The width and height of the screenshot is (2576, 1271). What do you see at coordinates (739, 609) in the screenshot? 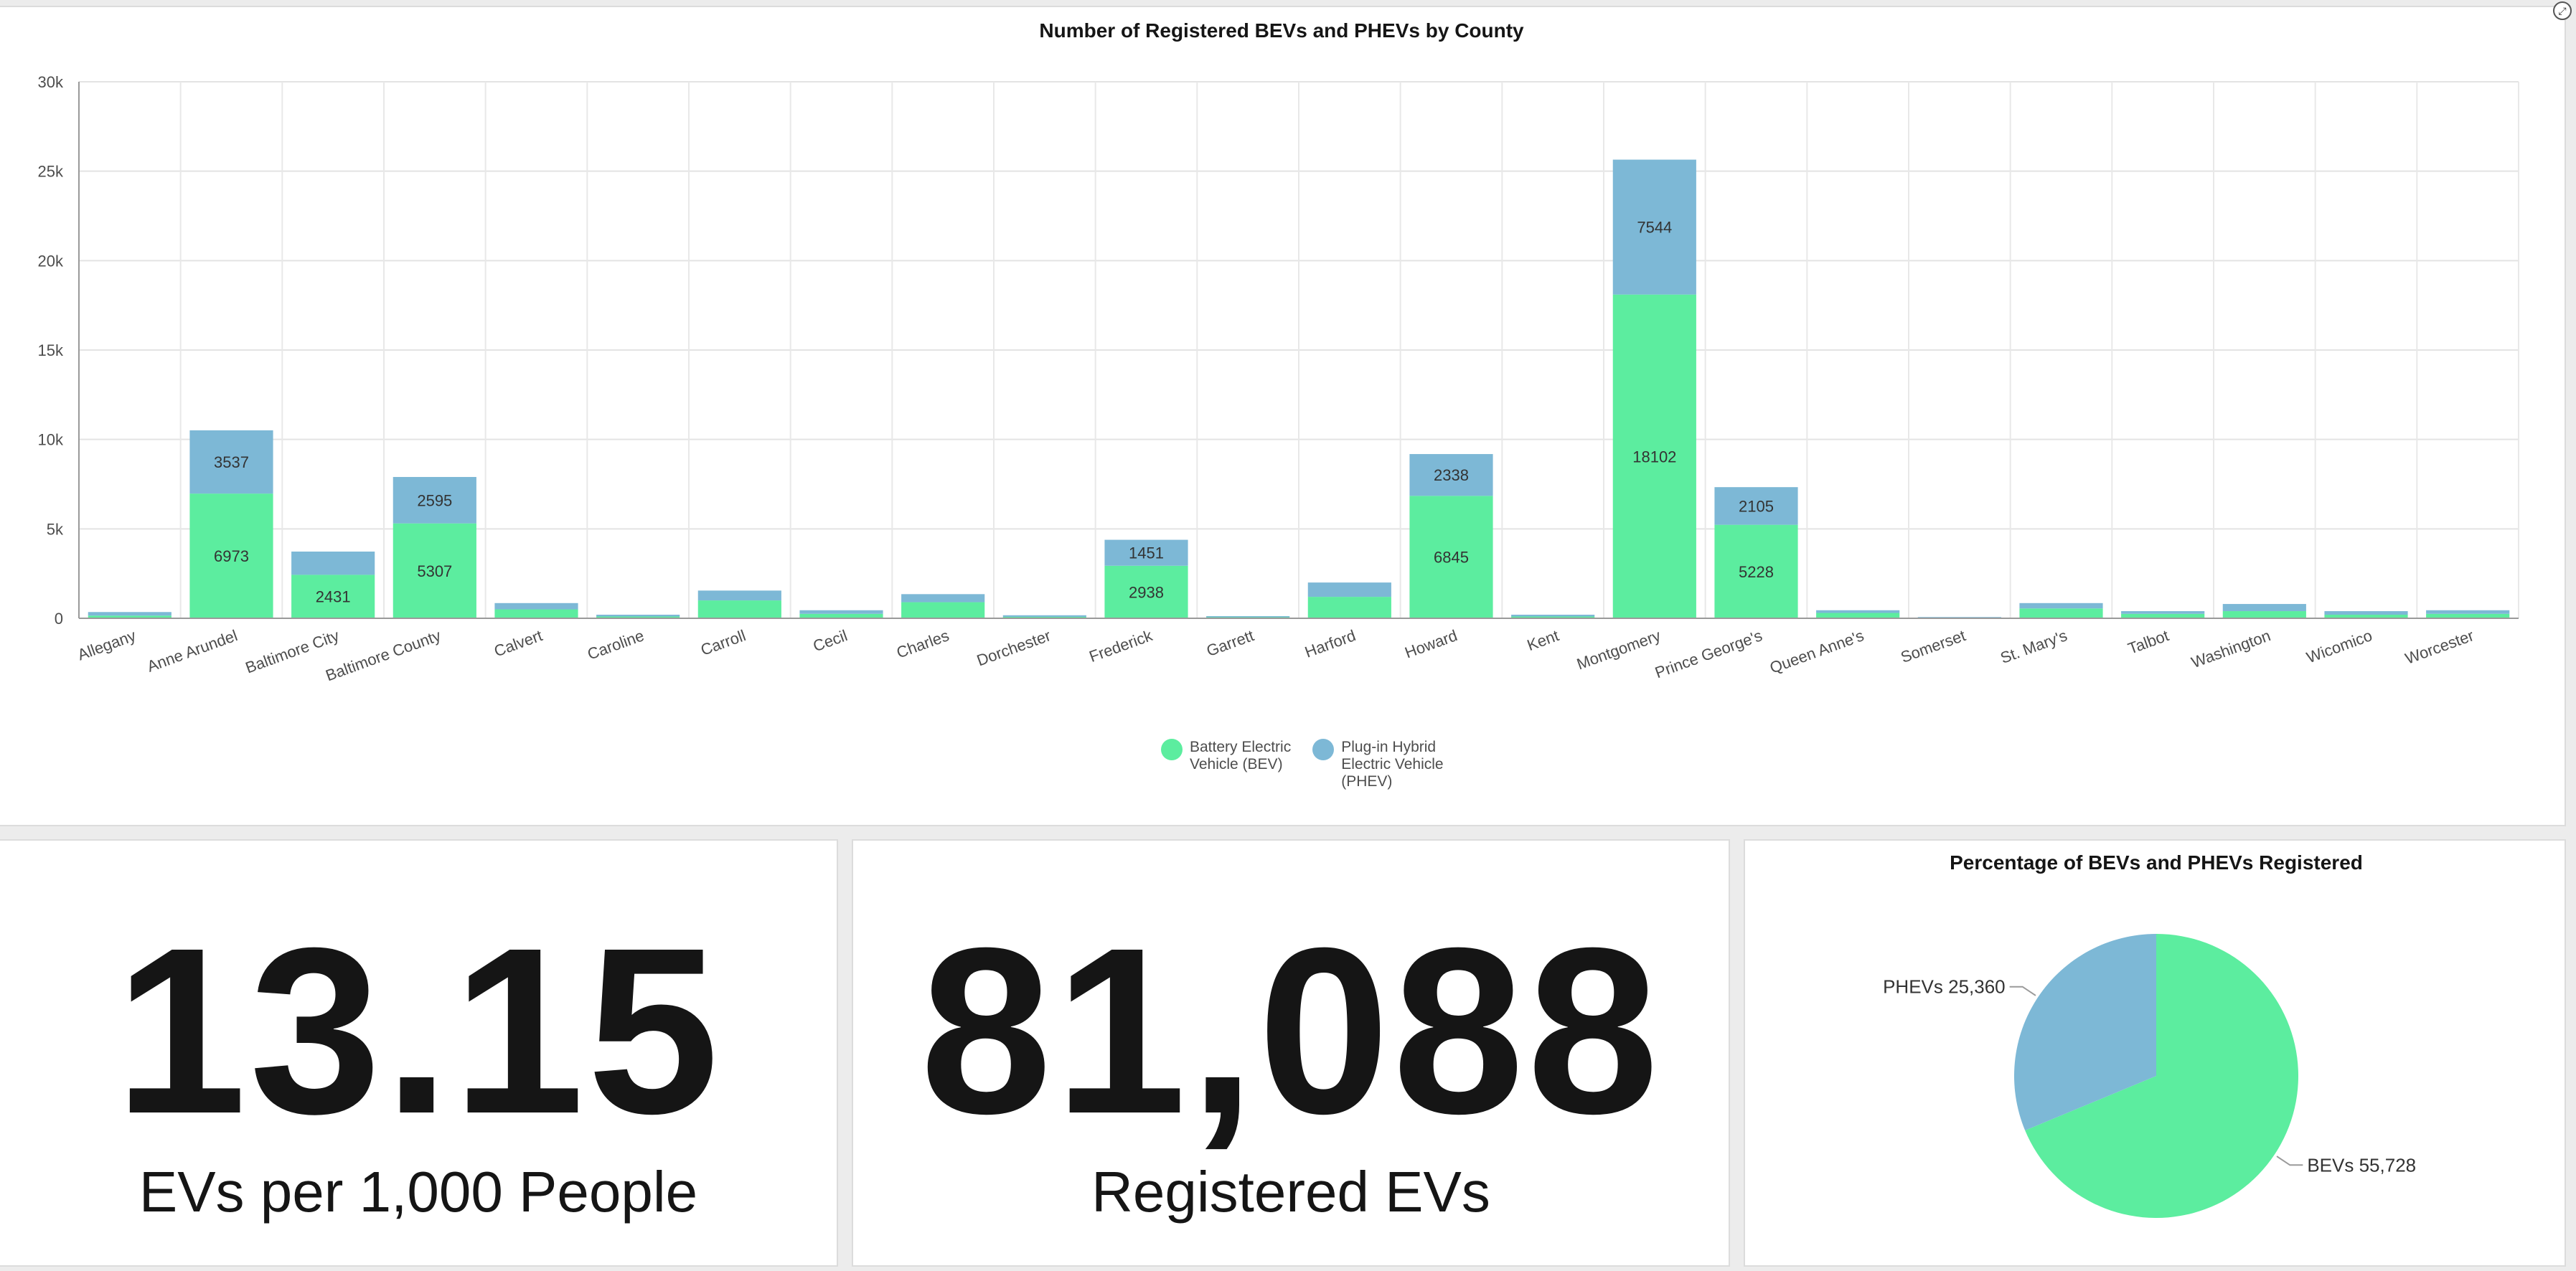
I see `bar-bev-carroll` at bounding box center [739, 609].